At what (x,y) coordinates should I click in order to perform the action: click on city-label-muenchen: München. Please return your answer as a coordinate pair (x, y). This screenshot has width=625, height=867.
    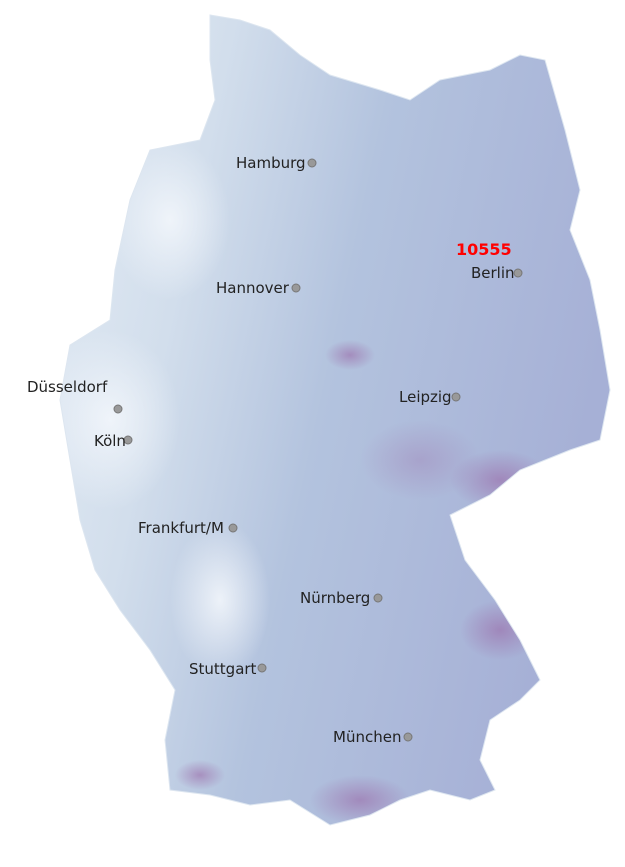
    Looking at the image, I should click on (367, 737).